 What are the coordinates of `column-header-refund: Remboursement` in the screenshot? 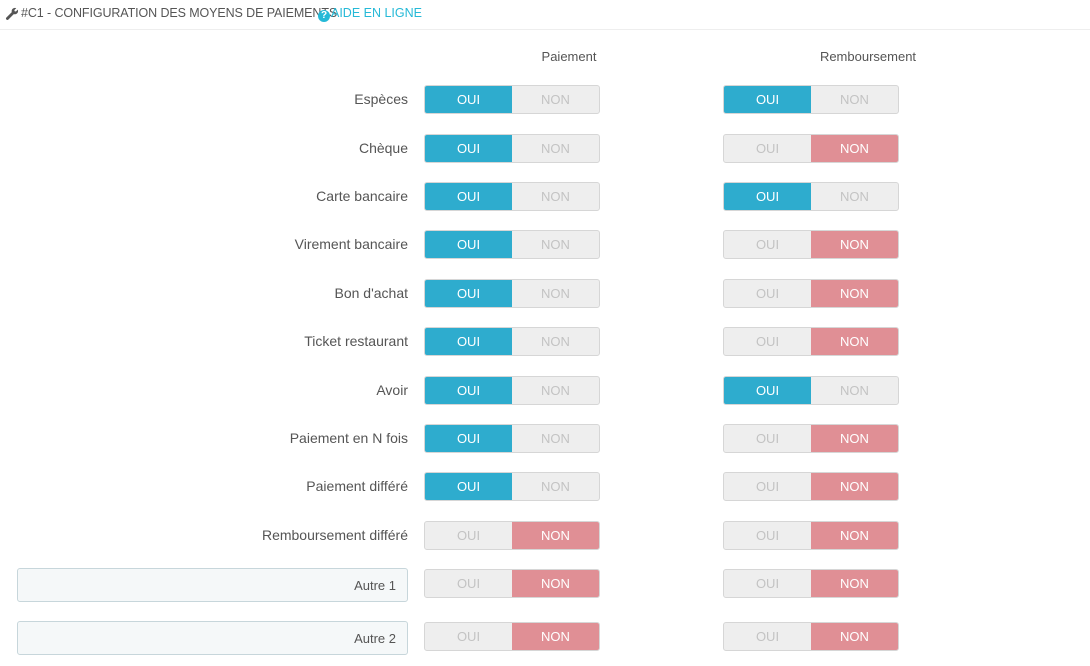 It's located at (868, 56).